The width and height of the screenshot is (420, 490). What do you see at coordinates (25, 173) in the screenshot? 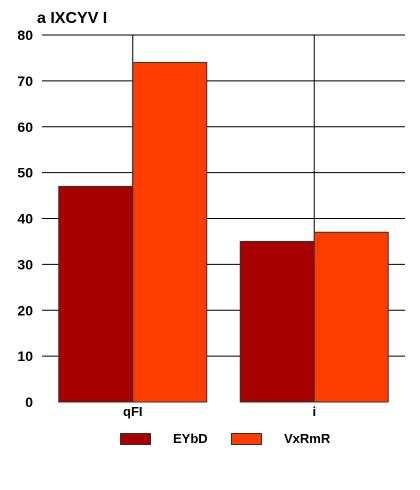
I see `y-tick-label: 50` at bounding box center [25, 173].